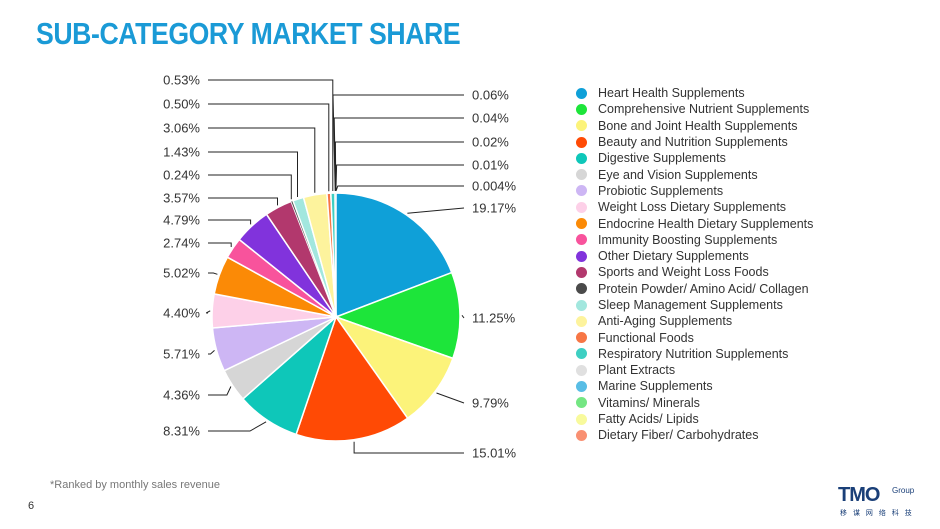  I want to click on legend-label: Comprehensive Nutrient Supplements, so click(704, 109).